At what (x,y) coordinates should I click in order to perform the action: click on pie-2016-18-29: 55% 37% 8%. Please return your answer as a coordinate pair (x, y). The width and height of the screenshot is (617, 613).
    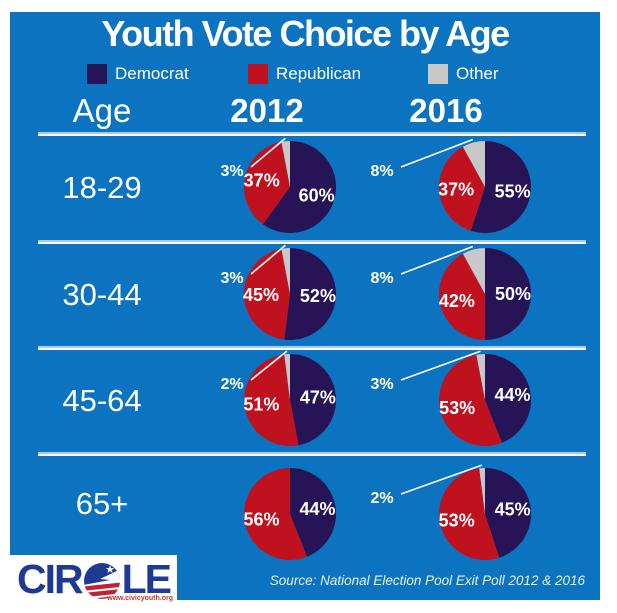
    Looking at the image, I should click on (451, 185).